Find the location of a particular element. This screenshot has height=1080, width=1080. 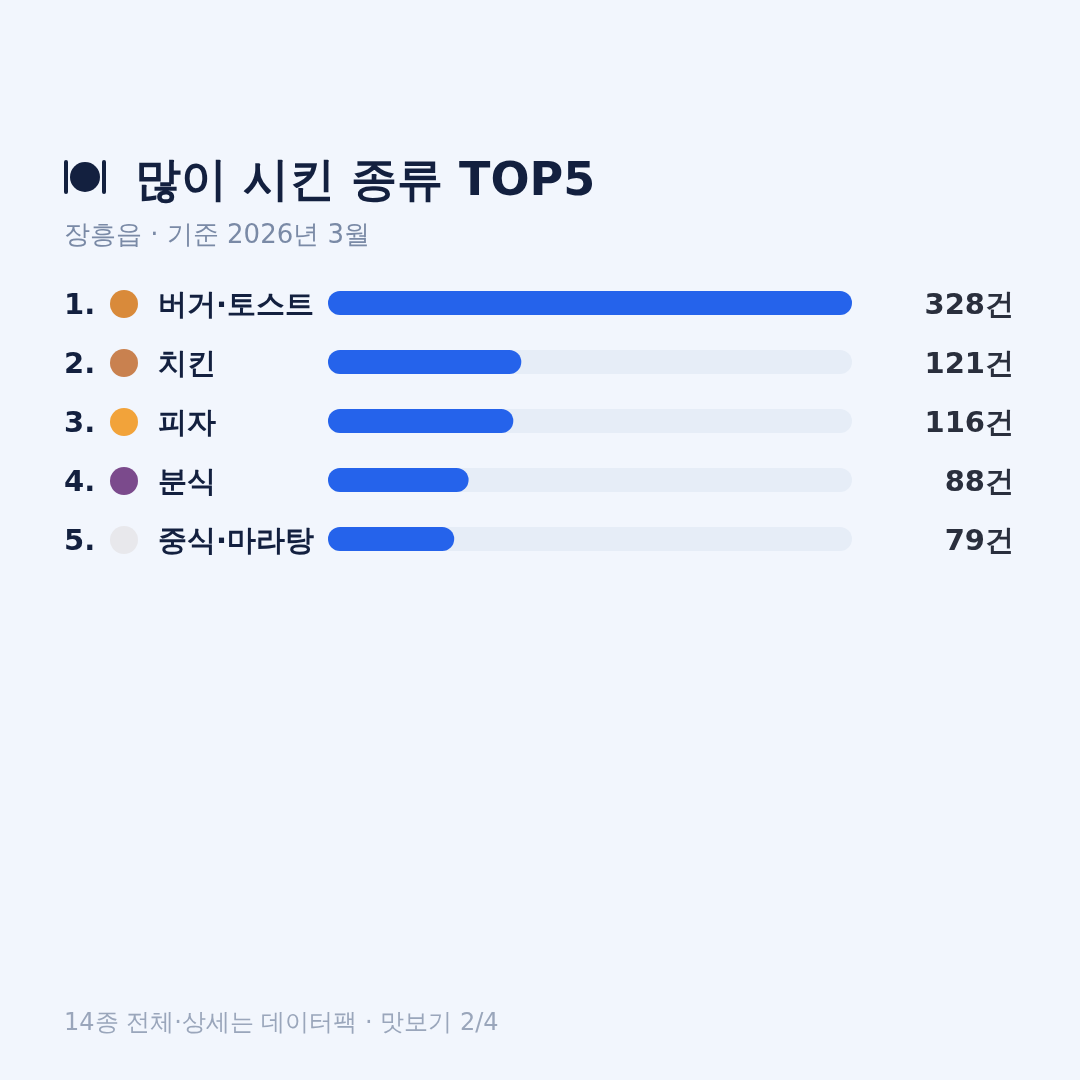

data-label: 79건 is located at coordinates (979, 540).